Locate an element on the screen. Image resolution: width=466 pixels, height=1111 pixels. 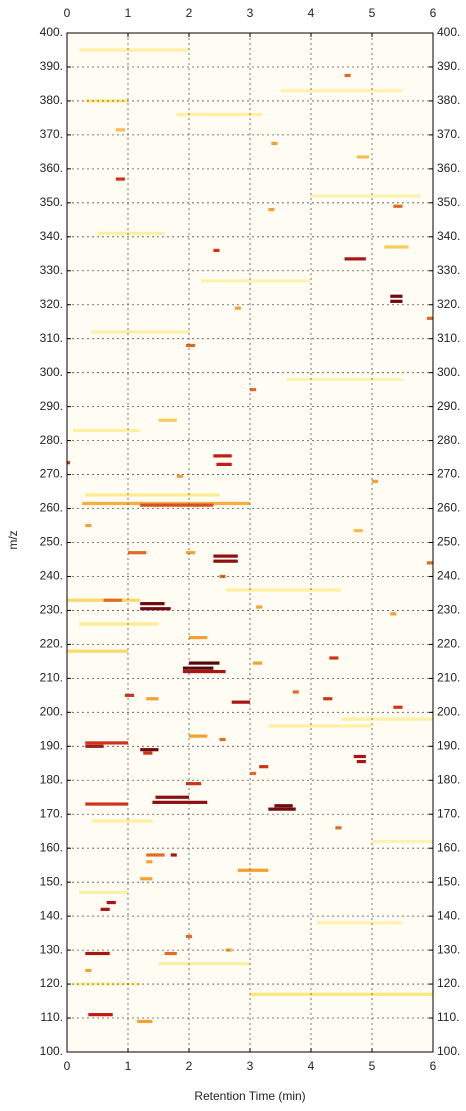
y-tick-label: 280. is located at coordinates (51, 440).